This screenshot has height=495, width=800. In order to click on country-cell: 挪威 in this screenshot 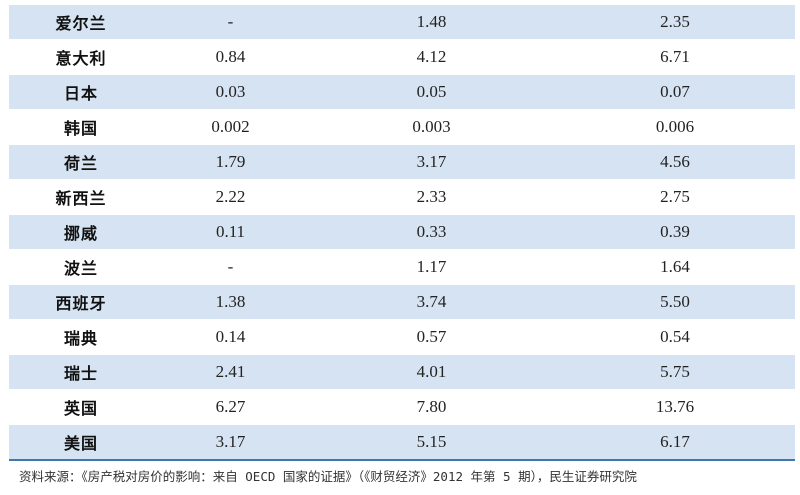, I will do `click(81, 232)`.